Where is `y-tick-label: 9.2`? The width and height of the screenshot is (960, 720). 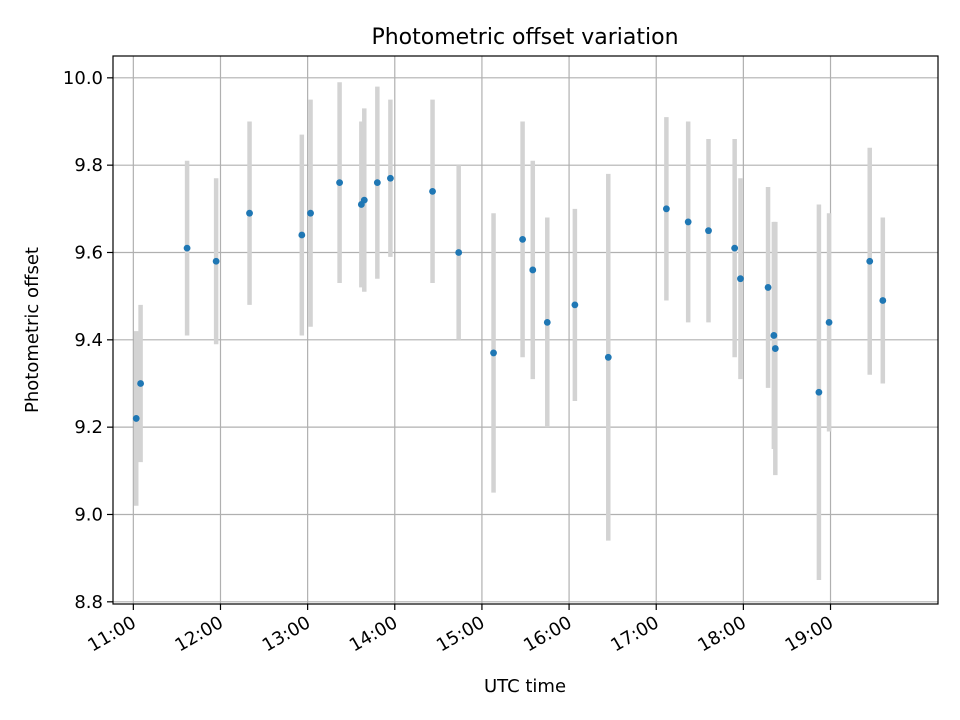
y-tick-label: 9.2 is located at coordinates (88, 427).